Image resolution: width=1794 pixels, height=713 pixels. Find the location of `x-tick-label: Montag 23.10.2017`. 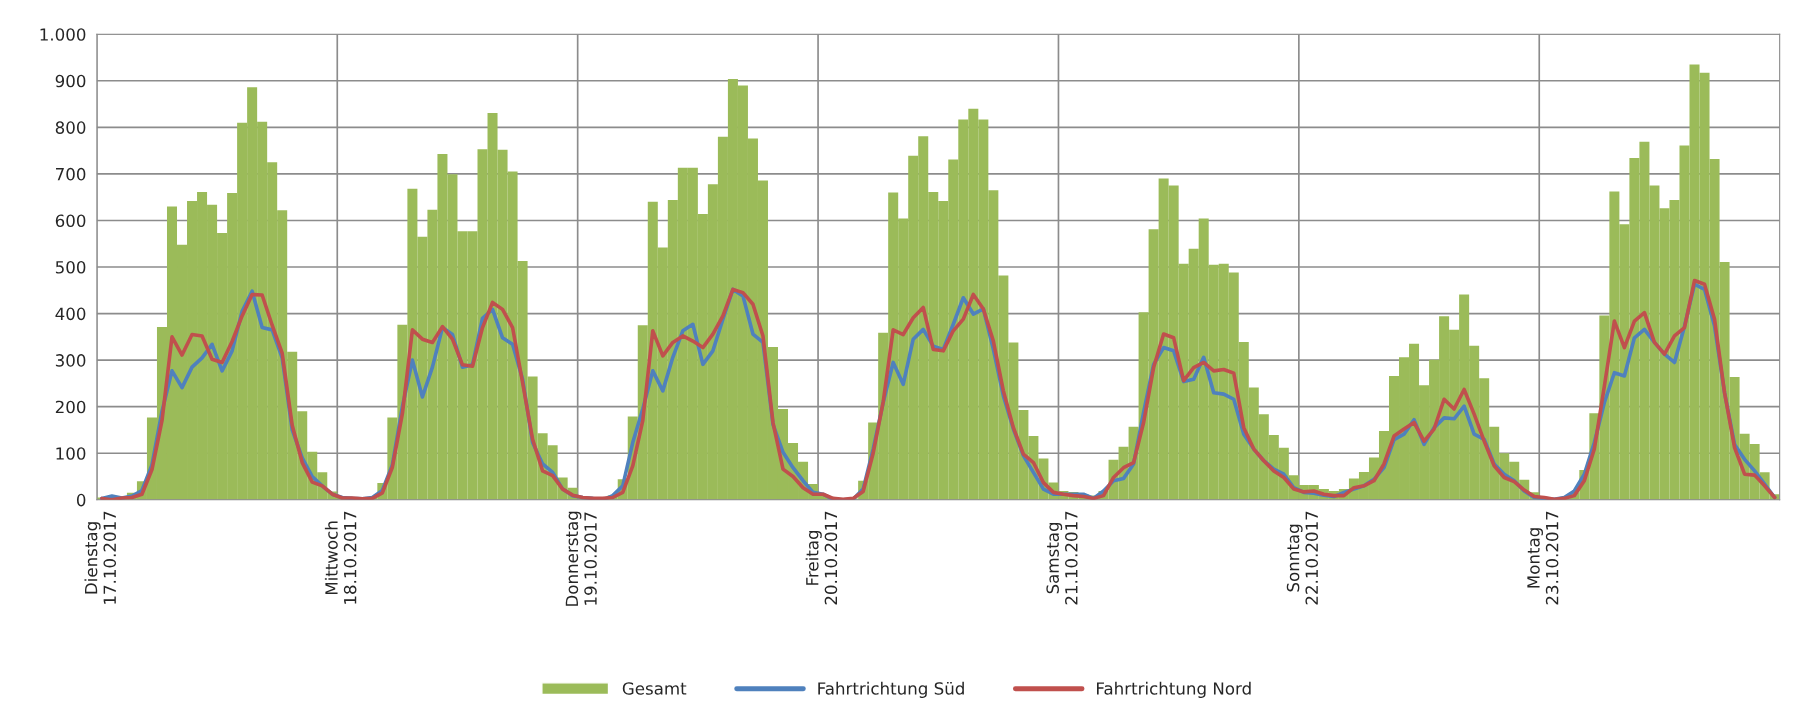

x-tick-label: Montag 23.10.2017 is located at coordinates (1543, 558).